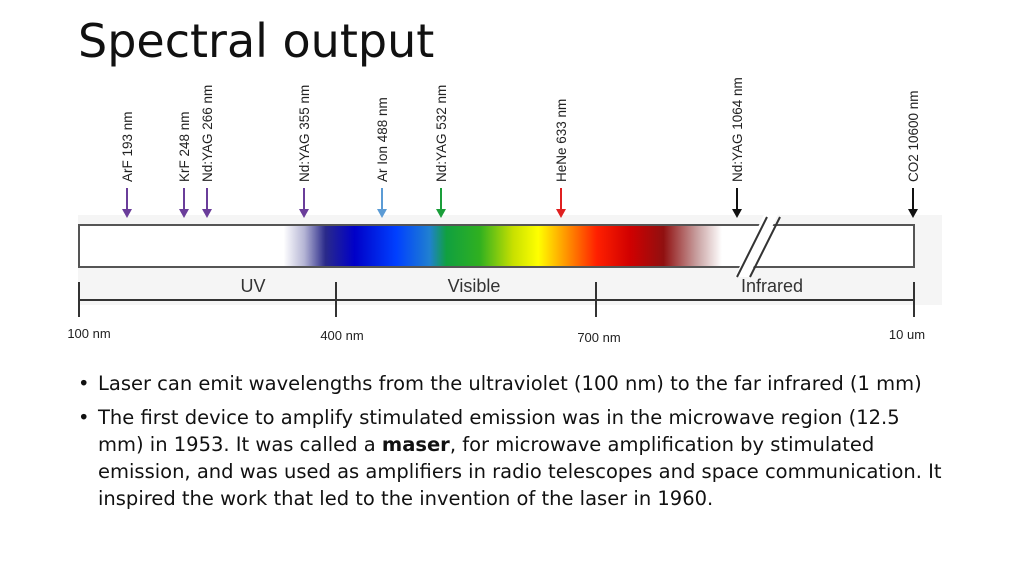 Image resolution: width=1024 pixels, height=575 pixels. What do you see at coordinates (772, 286) in the screenshot?
I see `region-label-infrared: Infrared` at bounding box center [772, 286].